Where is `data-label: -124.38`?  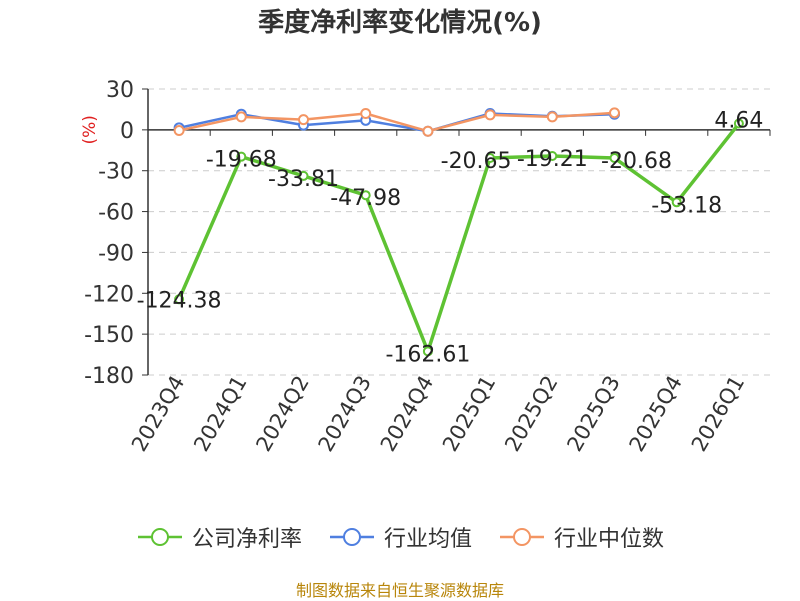
data-label: -124.38 is located at coordinates (179, 300).